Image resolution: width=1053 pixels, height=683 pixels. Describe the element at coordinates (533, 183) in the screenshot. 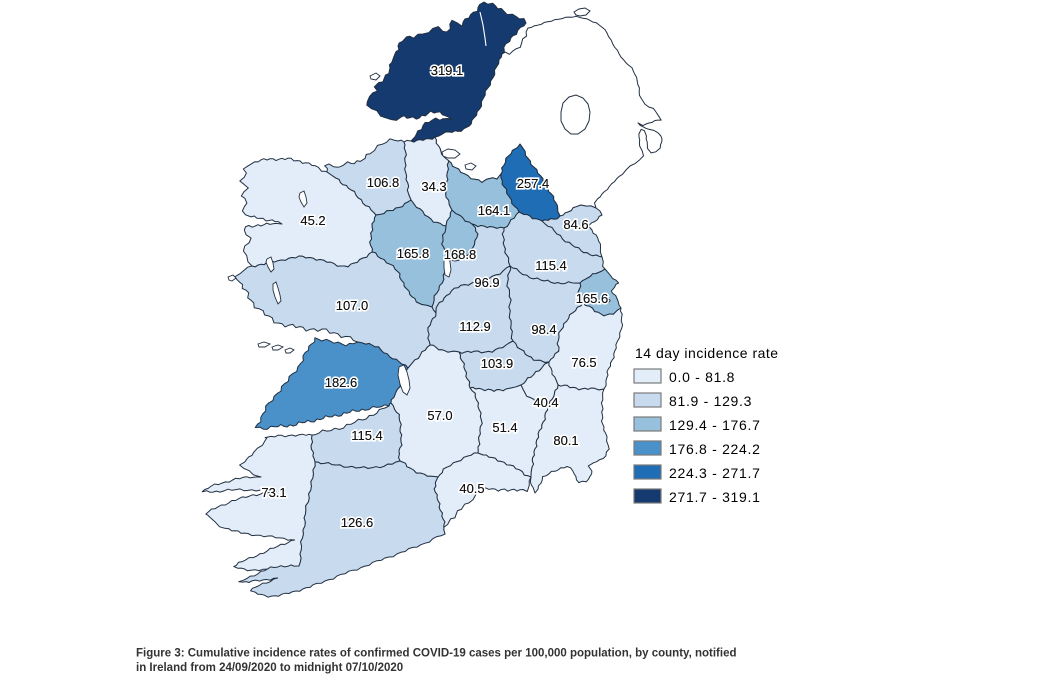

I see `svg-text: 257.4` at that location.